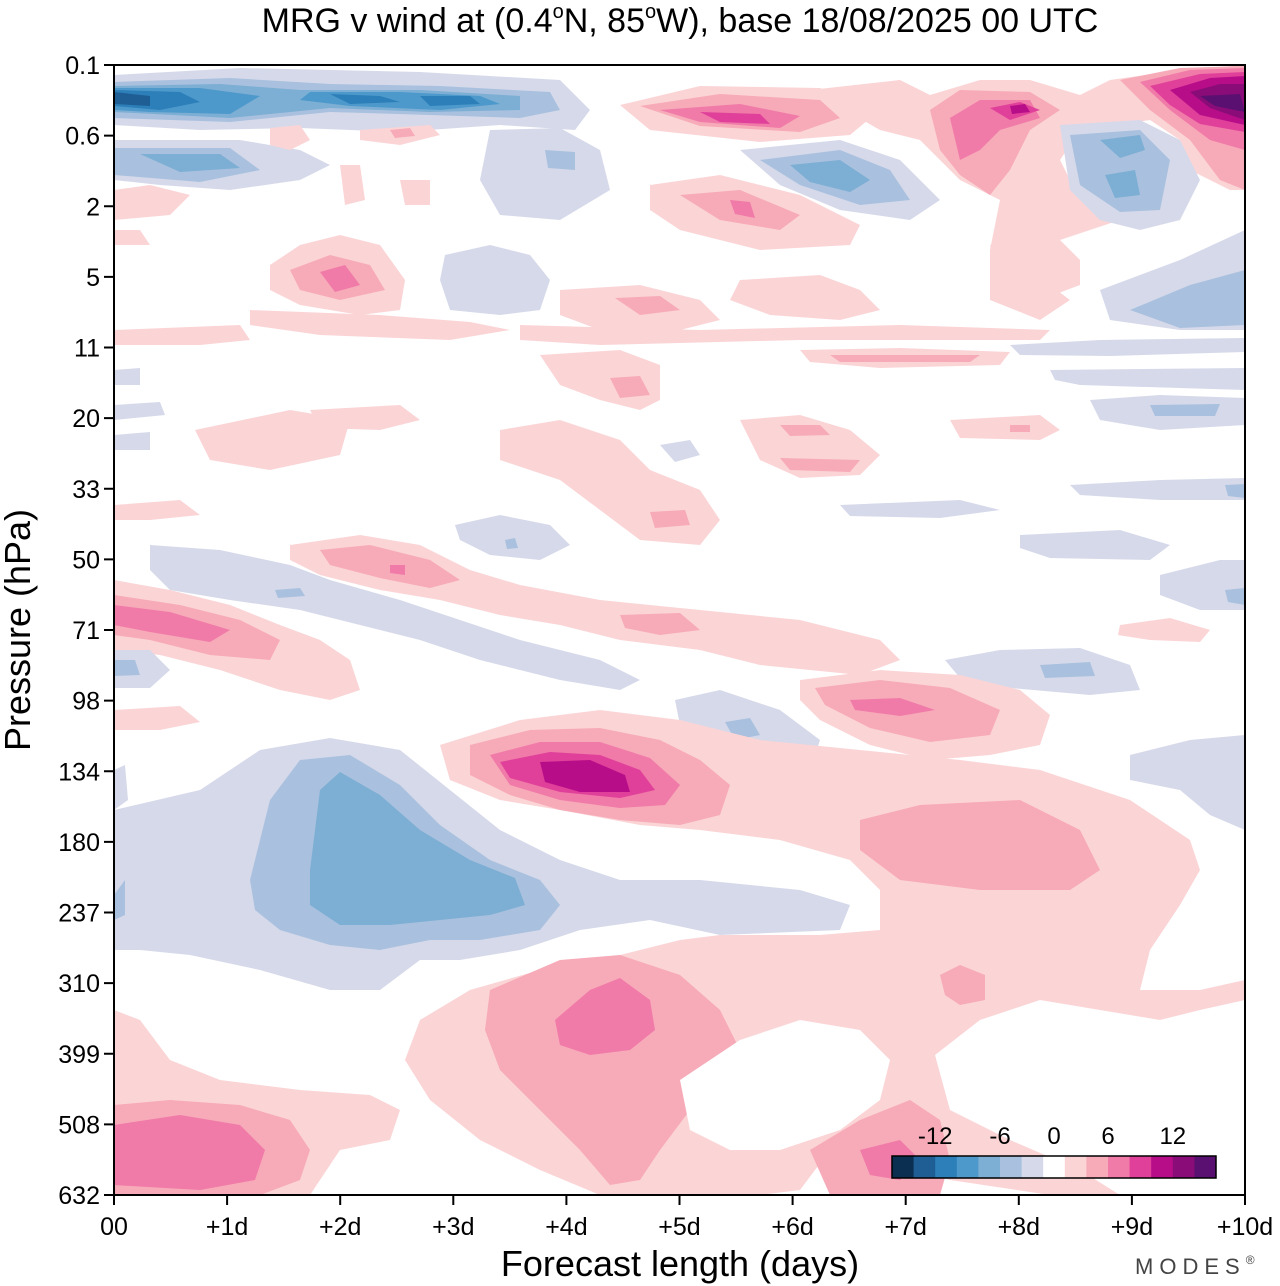  Describe the element at coordinates (340, 1227) in the screenshot. I see `x-tick-label: +2d` at that location.